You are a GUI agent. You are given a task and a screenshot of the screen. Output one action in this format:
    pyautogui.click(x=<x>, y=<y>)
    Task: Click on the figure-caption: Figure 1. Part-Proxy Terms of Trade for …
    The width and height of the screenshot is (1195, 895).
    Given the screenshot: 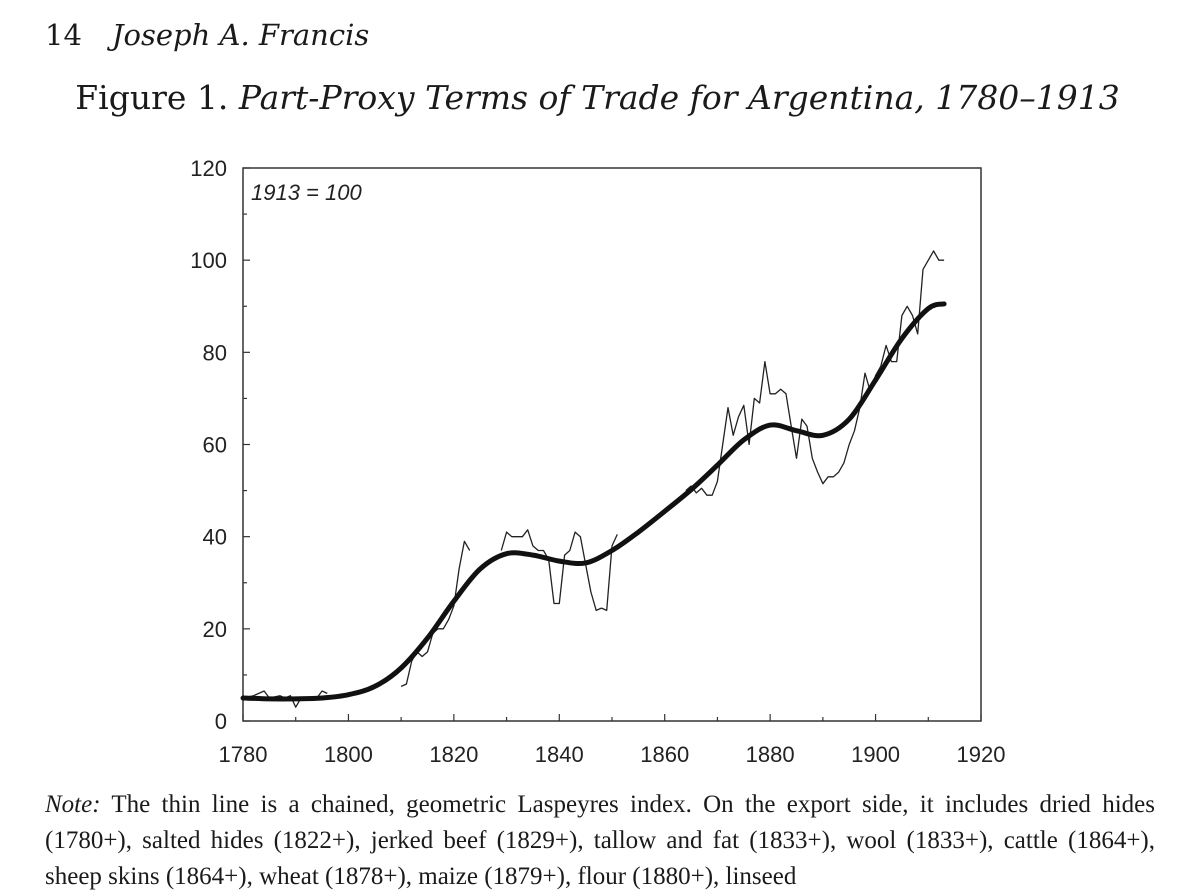 What is the action you would take?
    pyautogui.click(x=597, y=97)
    